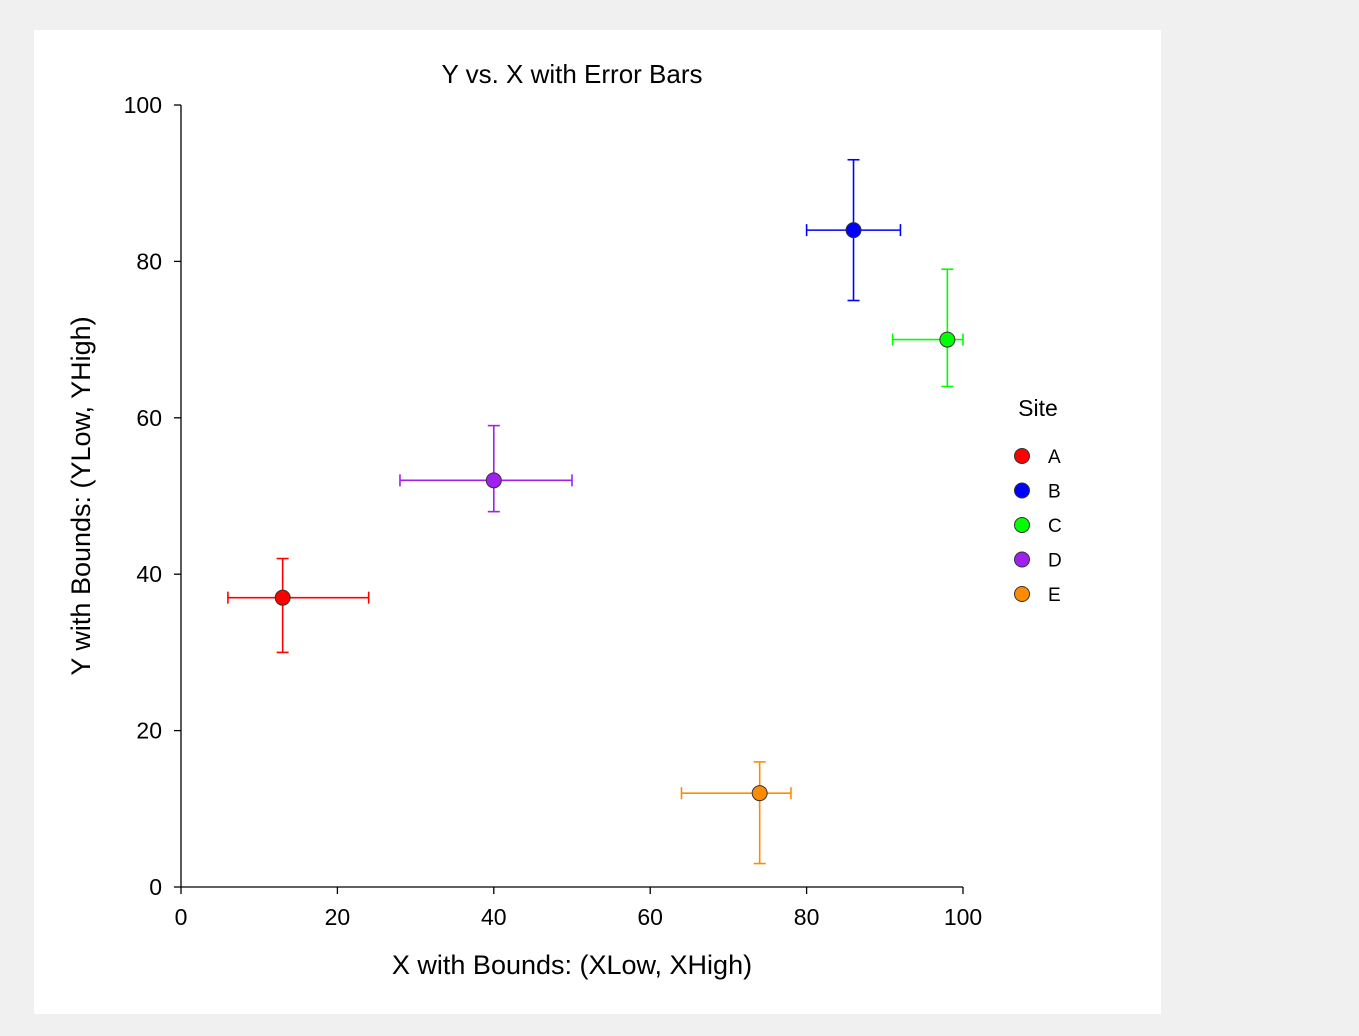 This screenshot has height=1036, width=1359. What do you see at coordinates (1022, 456) in the screenshot?
I see `legend-marker-a` at bounding box center [1022, 456].